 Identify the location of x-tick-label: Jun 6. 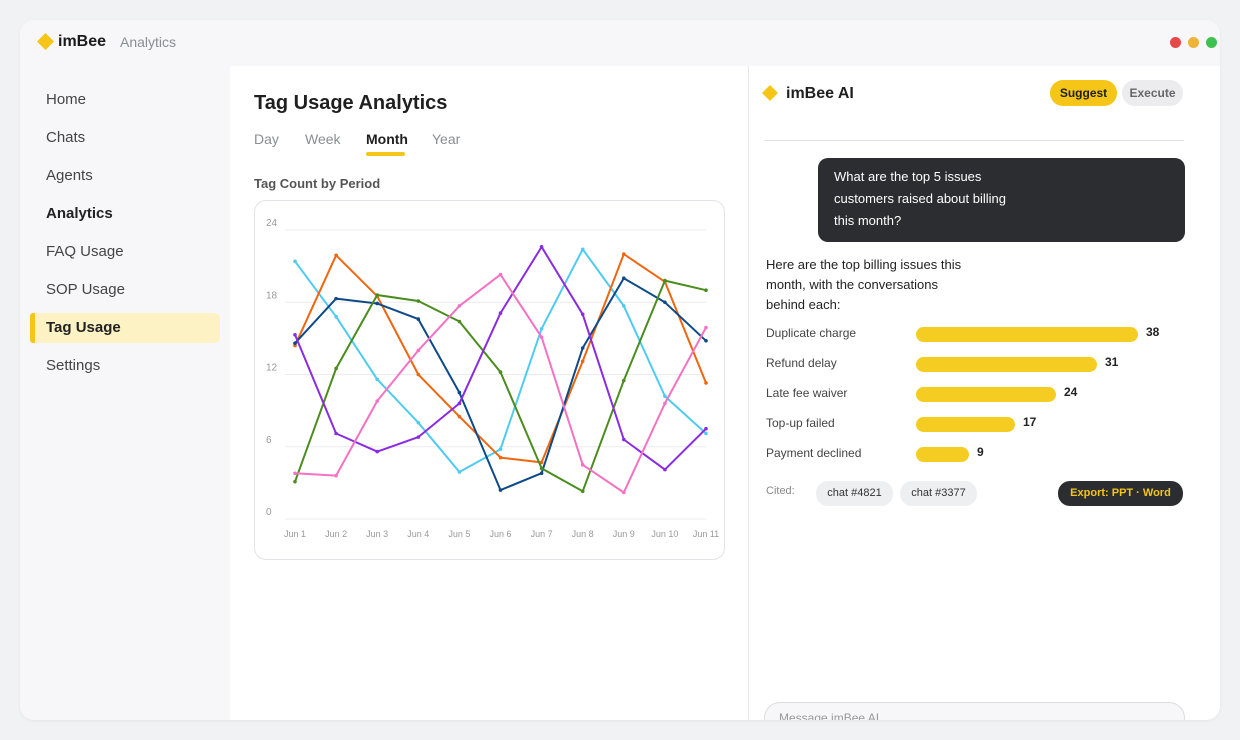
(500, 534).